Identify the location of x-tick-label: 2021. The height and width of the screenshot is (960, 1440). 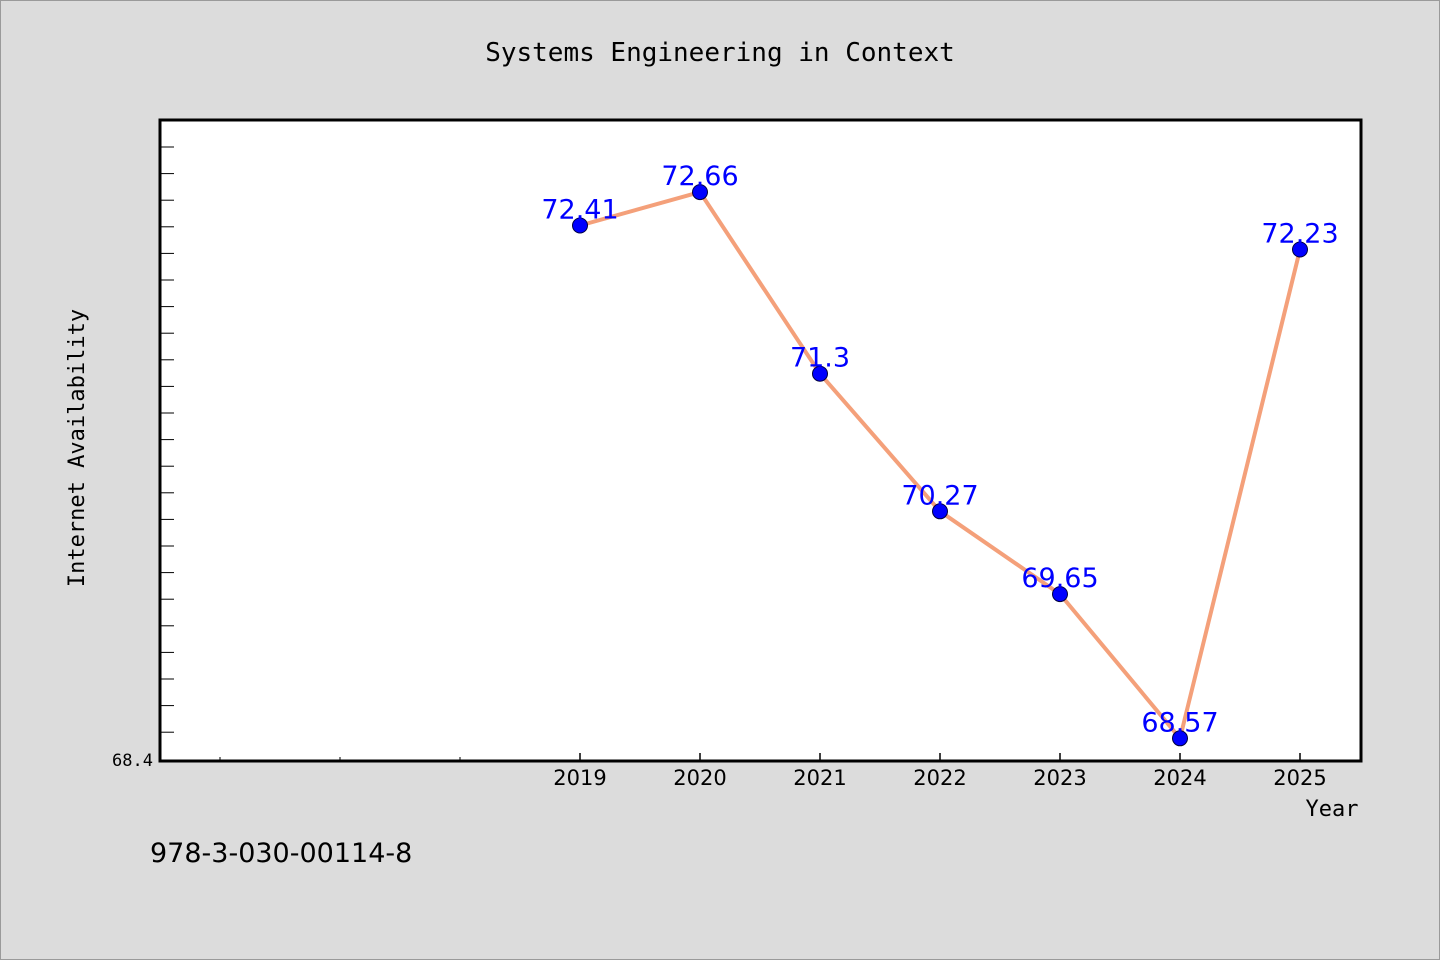
(819, 778).